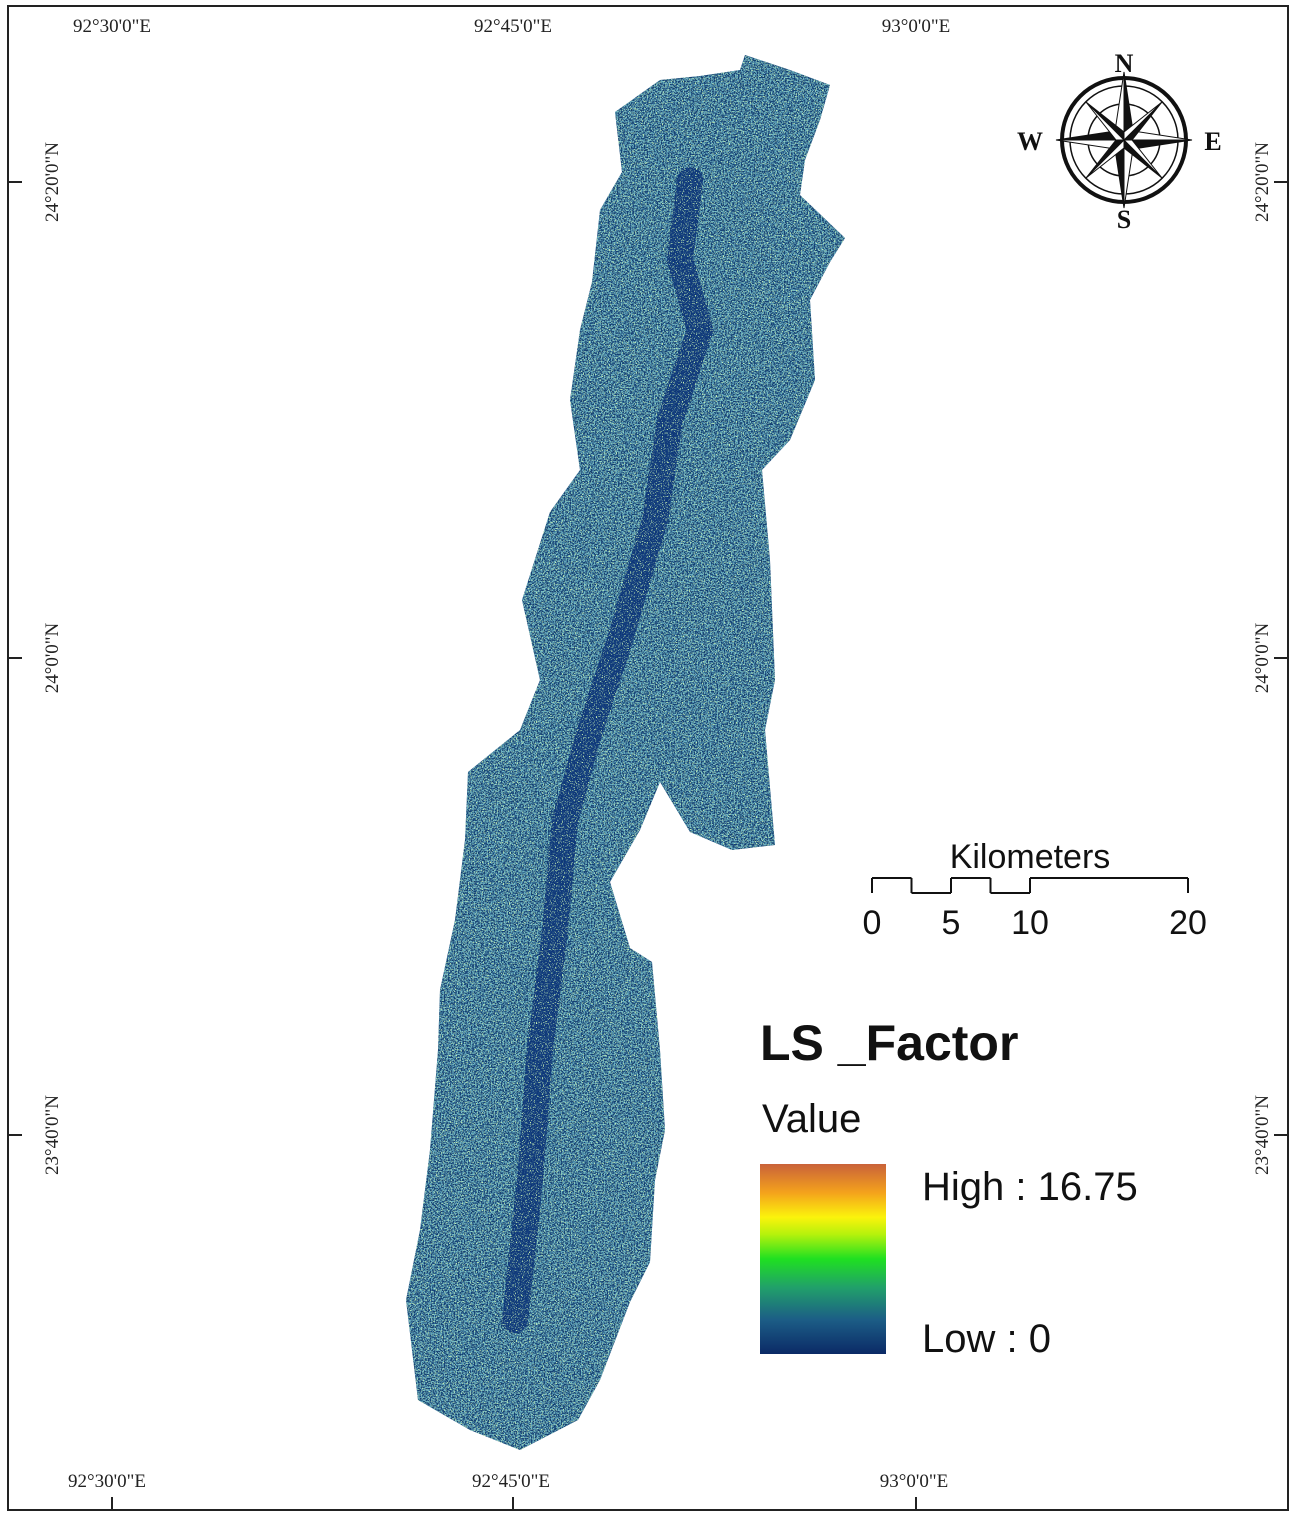  What do you see at coordinates (1030, 857) in the screenshot?
I see `scale-unit: Kilometers` at bounding box center [1030, 857].